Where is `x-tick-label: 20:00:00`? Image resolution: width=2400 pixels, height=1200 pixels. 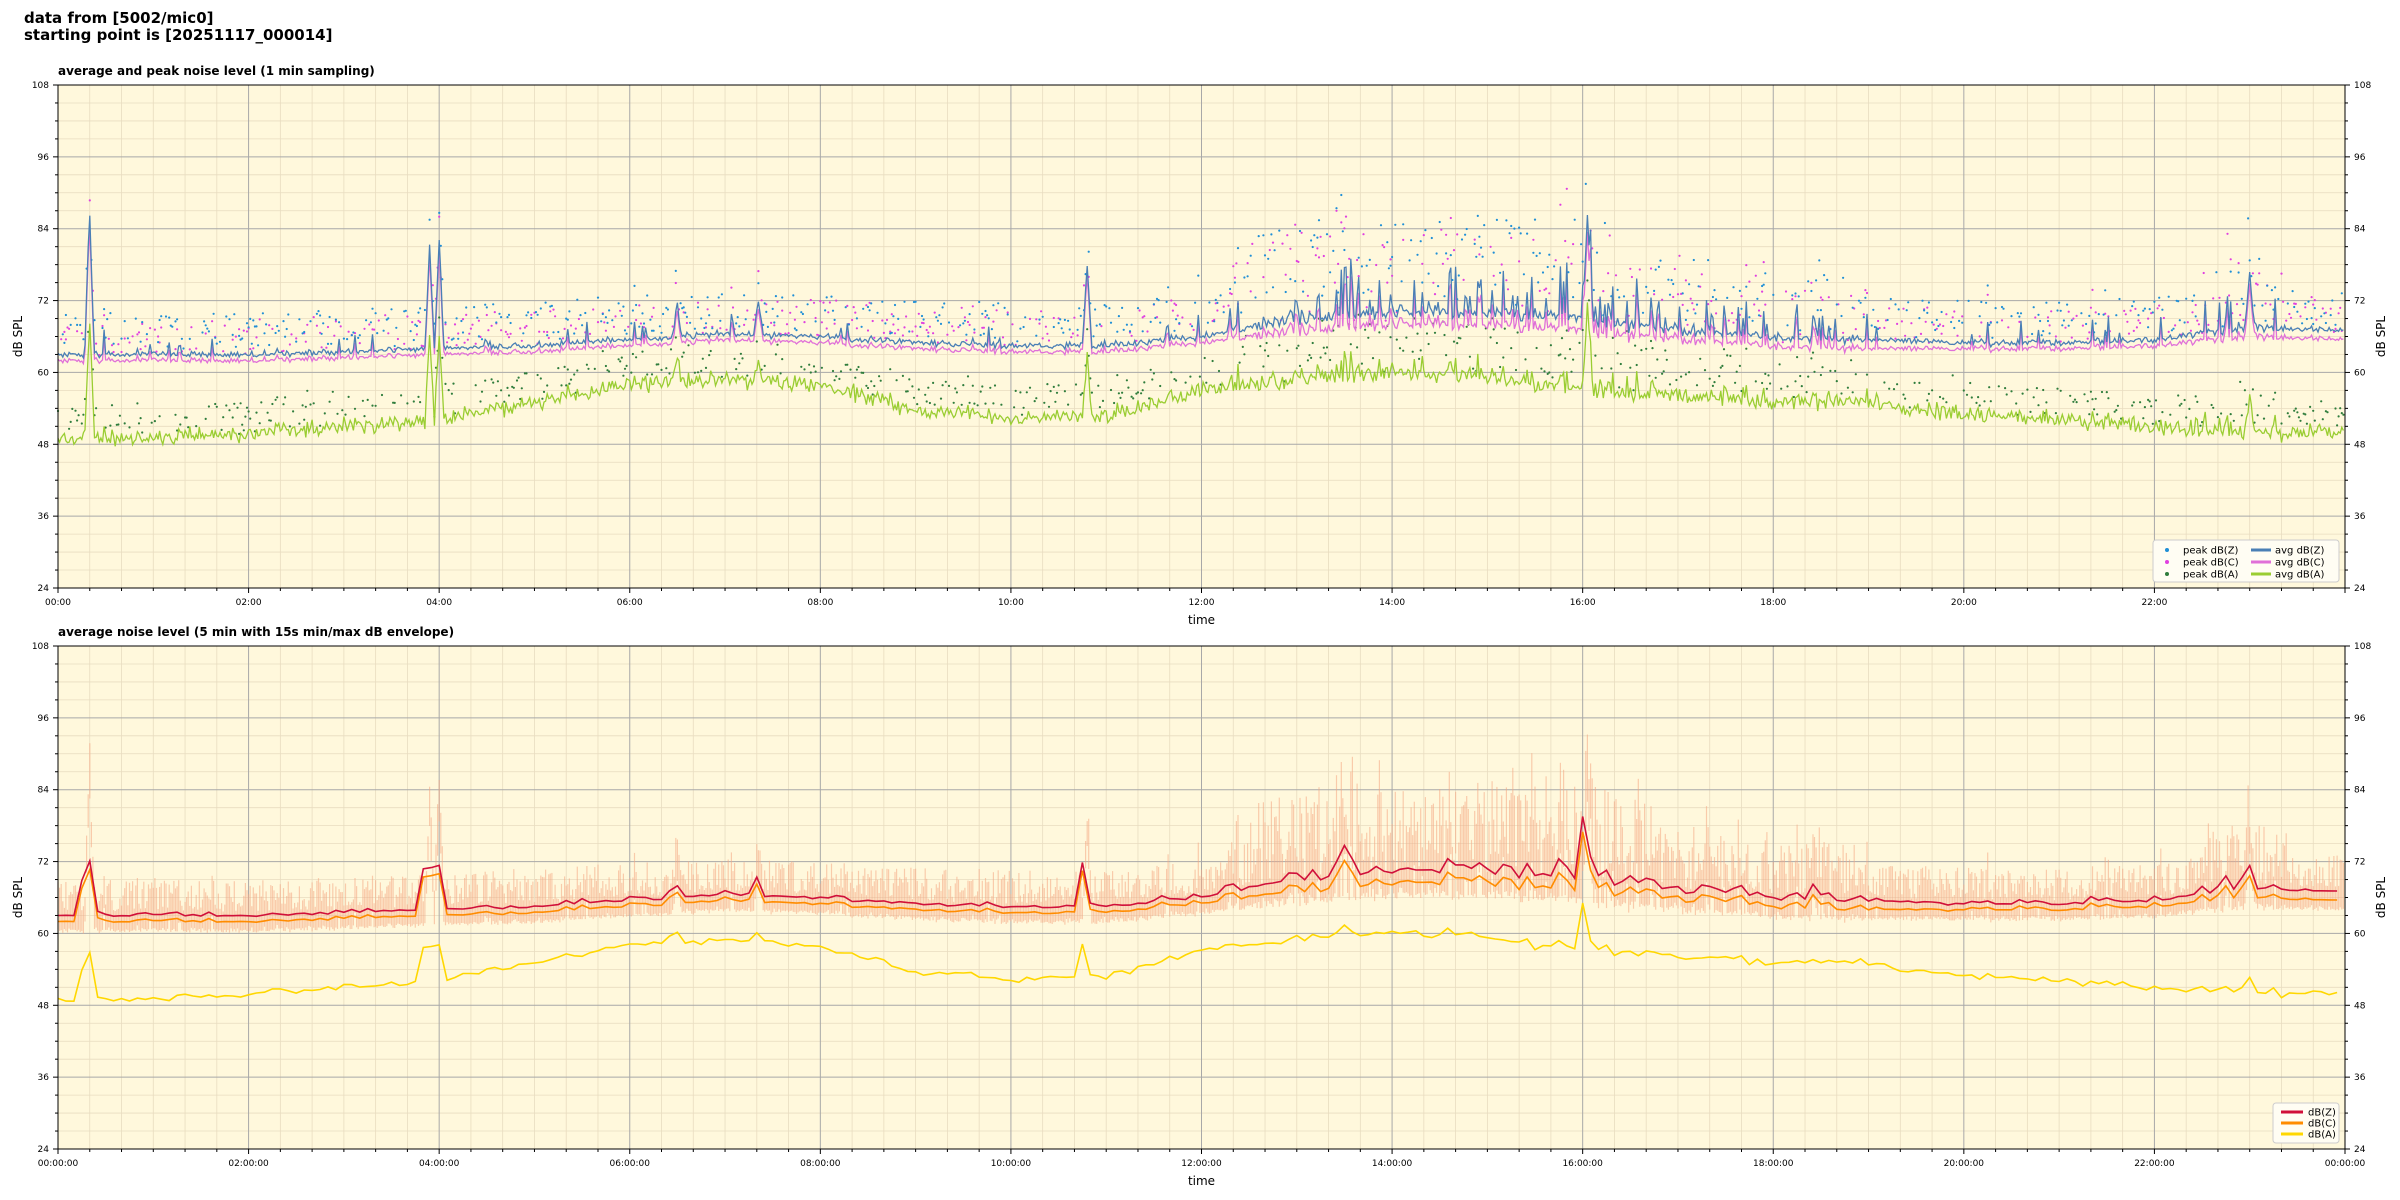 x-tick-label: 20:00:00 is located at coordinates (1964, 1164).